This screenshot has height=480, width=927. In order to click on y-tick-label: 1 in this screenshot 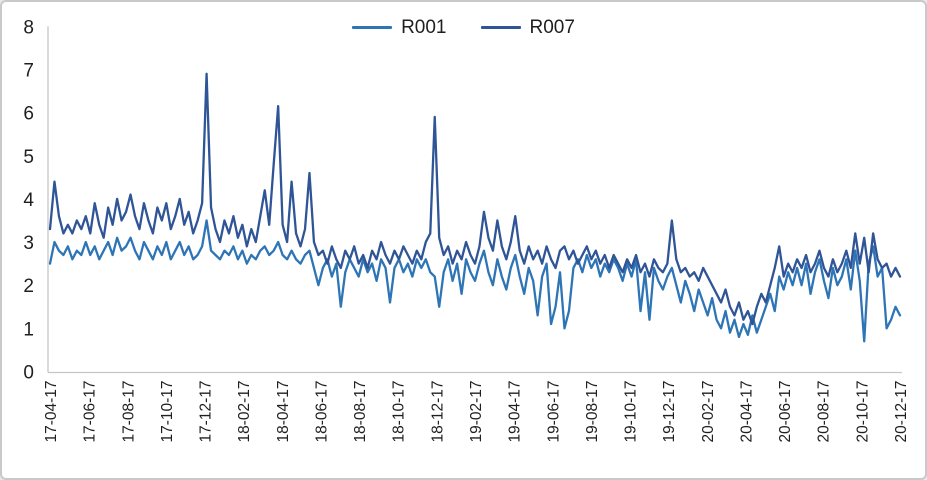, I will do `click(28, 329)`.